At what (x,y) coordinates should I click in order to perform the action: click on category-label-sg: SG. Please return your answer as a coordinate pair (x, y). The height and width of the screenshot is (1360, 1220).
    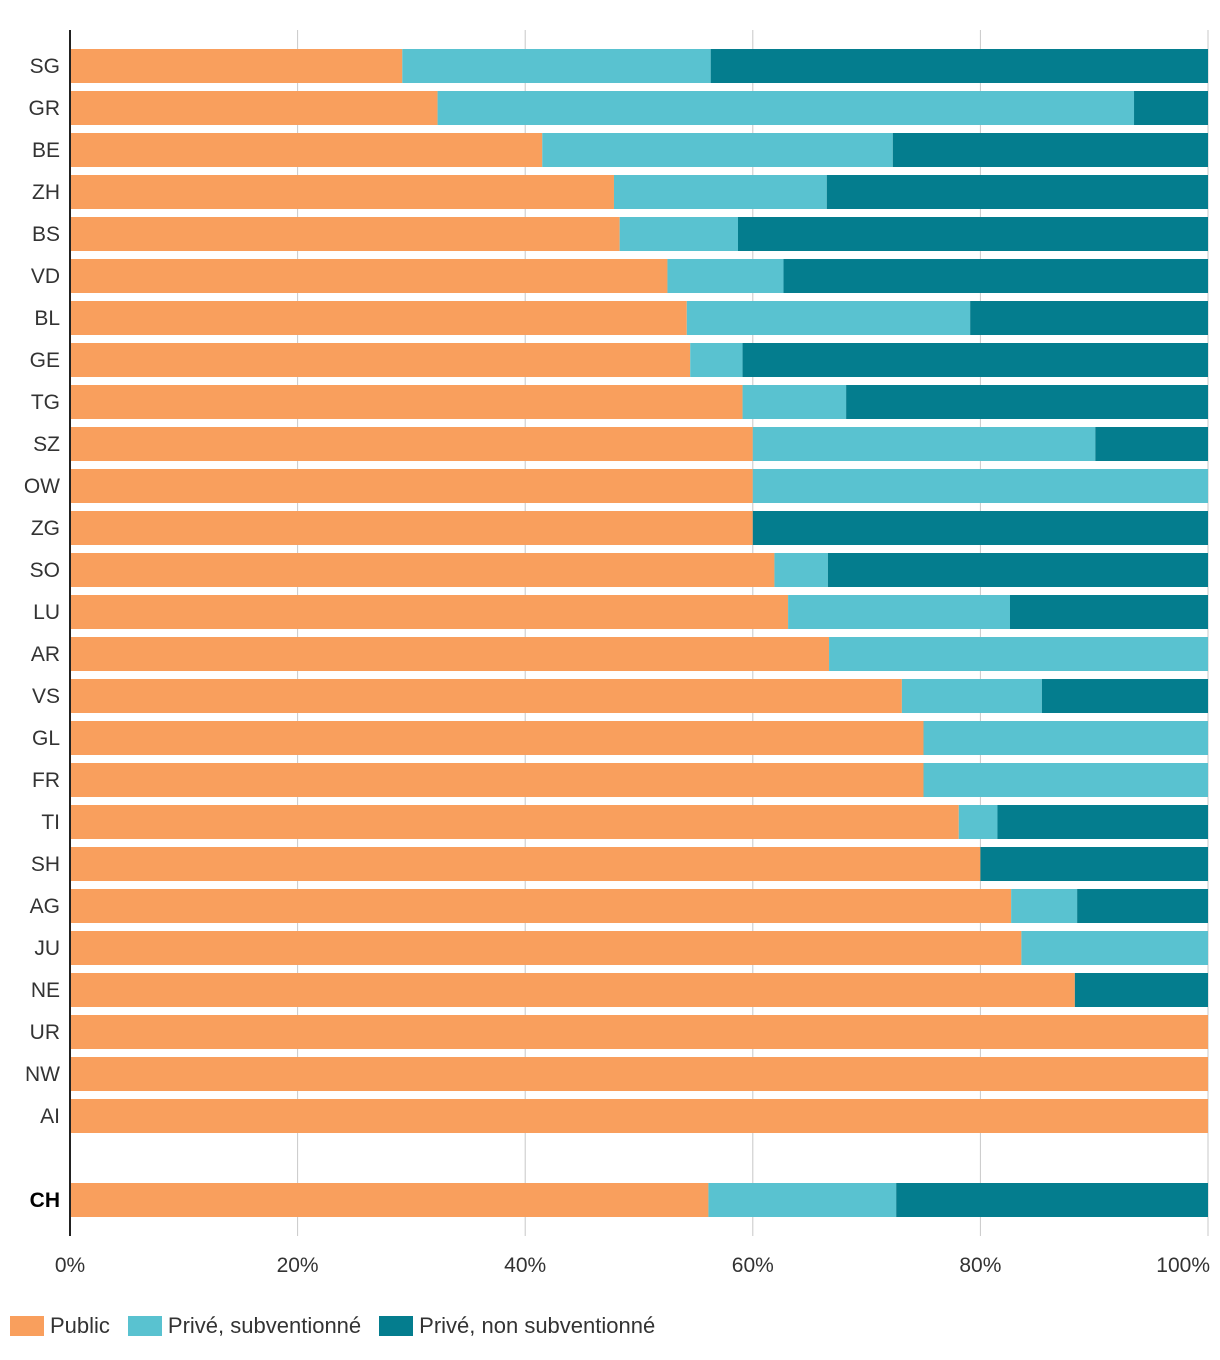
    Looking at the image, I should click on (45, 66).